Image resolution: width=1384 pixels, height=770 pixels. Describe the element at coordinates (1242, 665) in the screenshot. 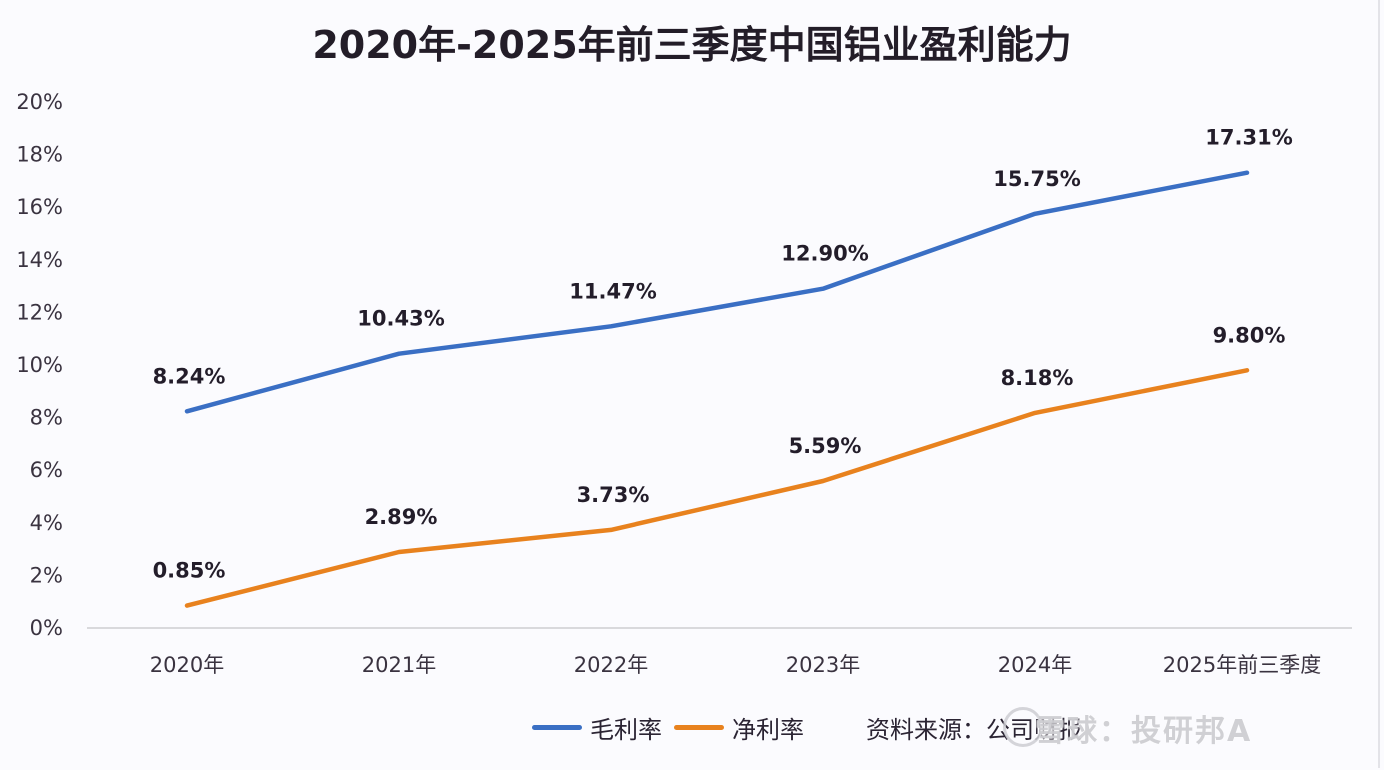

I see `x-tick-label: 2025年前三季度` at that location.